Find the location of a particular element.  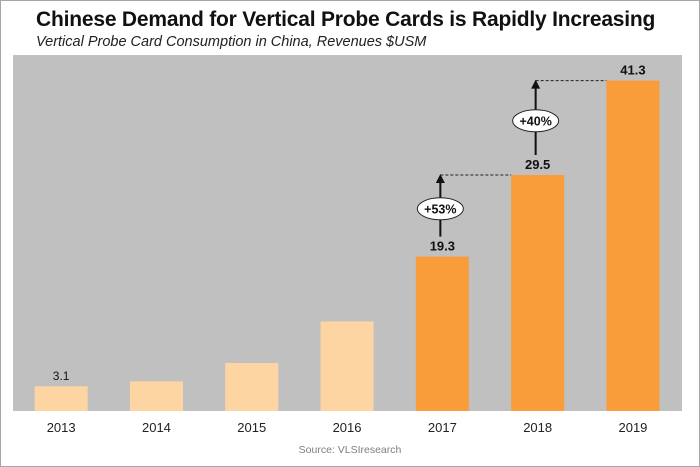

data-label-2019: 41.3 is located at coordinates (632, 70).